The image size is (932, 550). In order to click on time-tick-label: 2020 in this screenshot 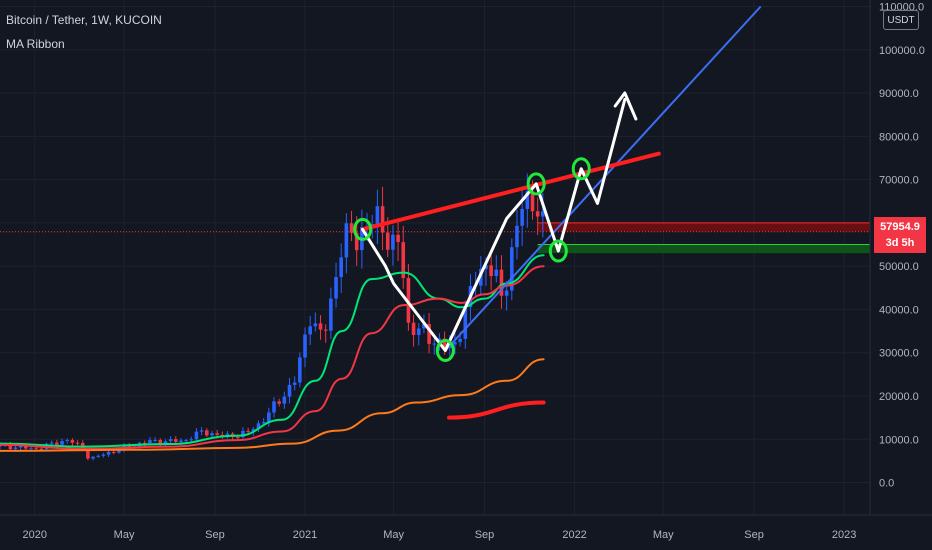, I will do `click(34, 535)`.